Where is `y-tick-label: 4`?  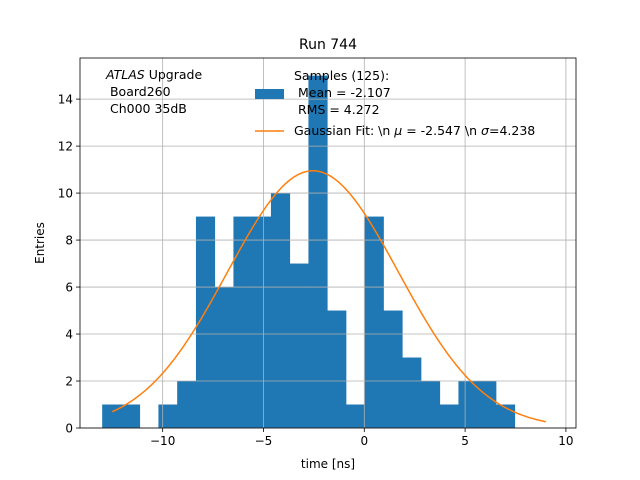
y-tick-label: 4 is located at coordinates (69, 335).